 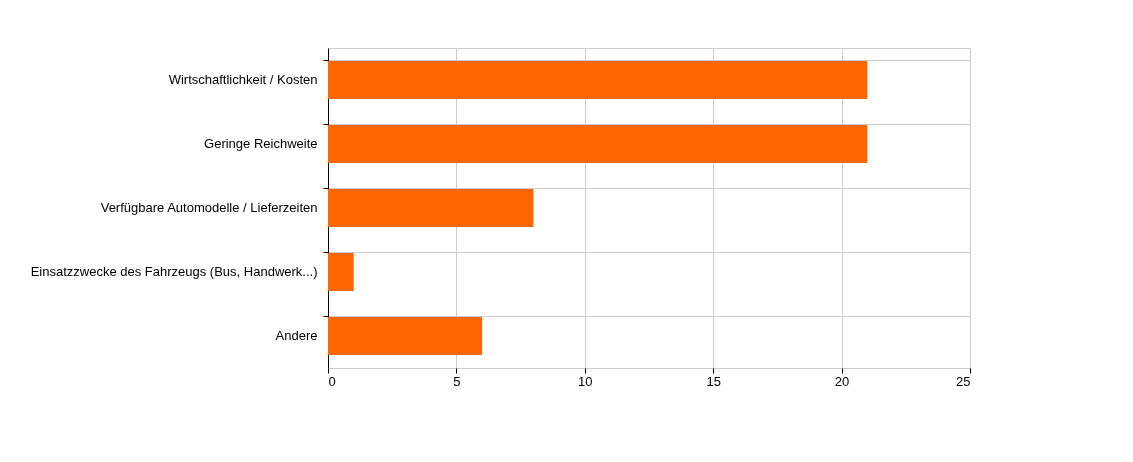 I want to click on x-tick-label: 5, so click(x=457, y=381).